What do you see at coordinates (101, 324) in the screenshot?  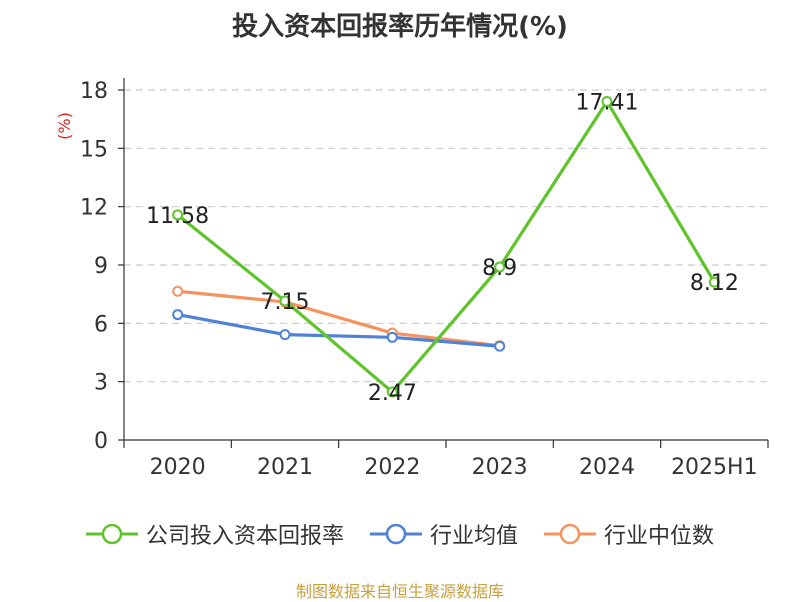 I see `y-tick-label: 6` at bounding box center [101, 324].